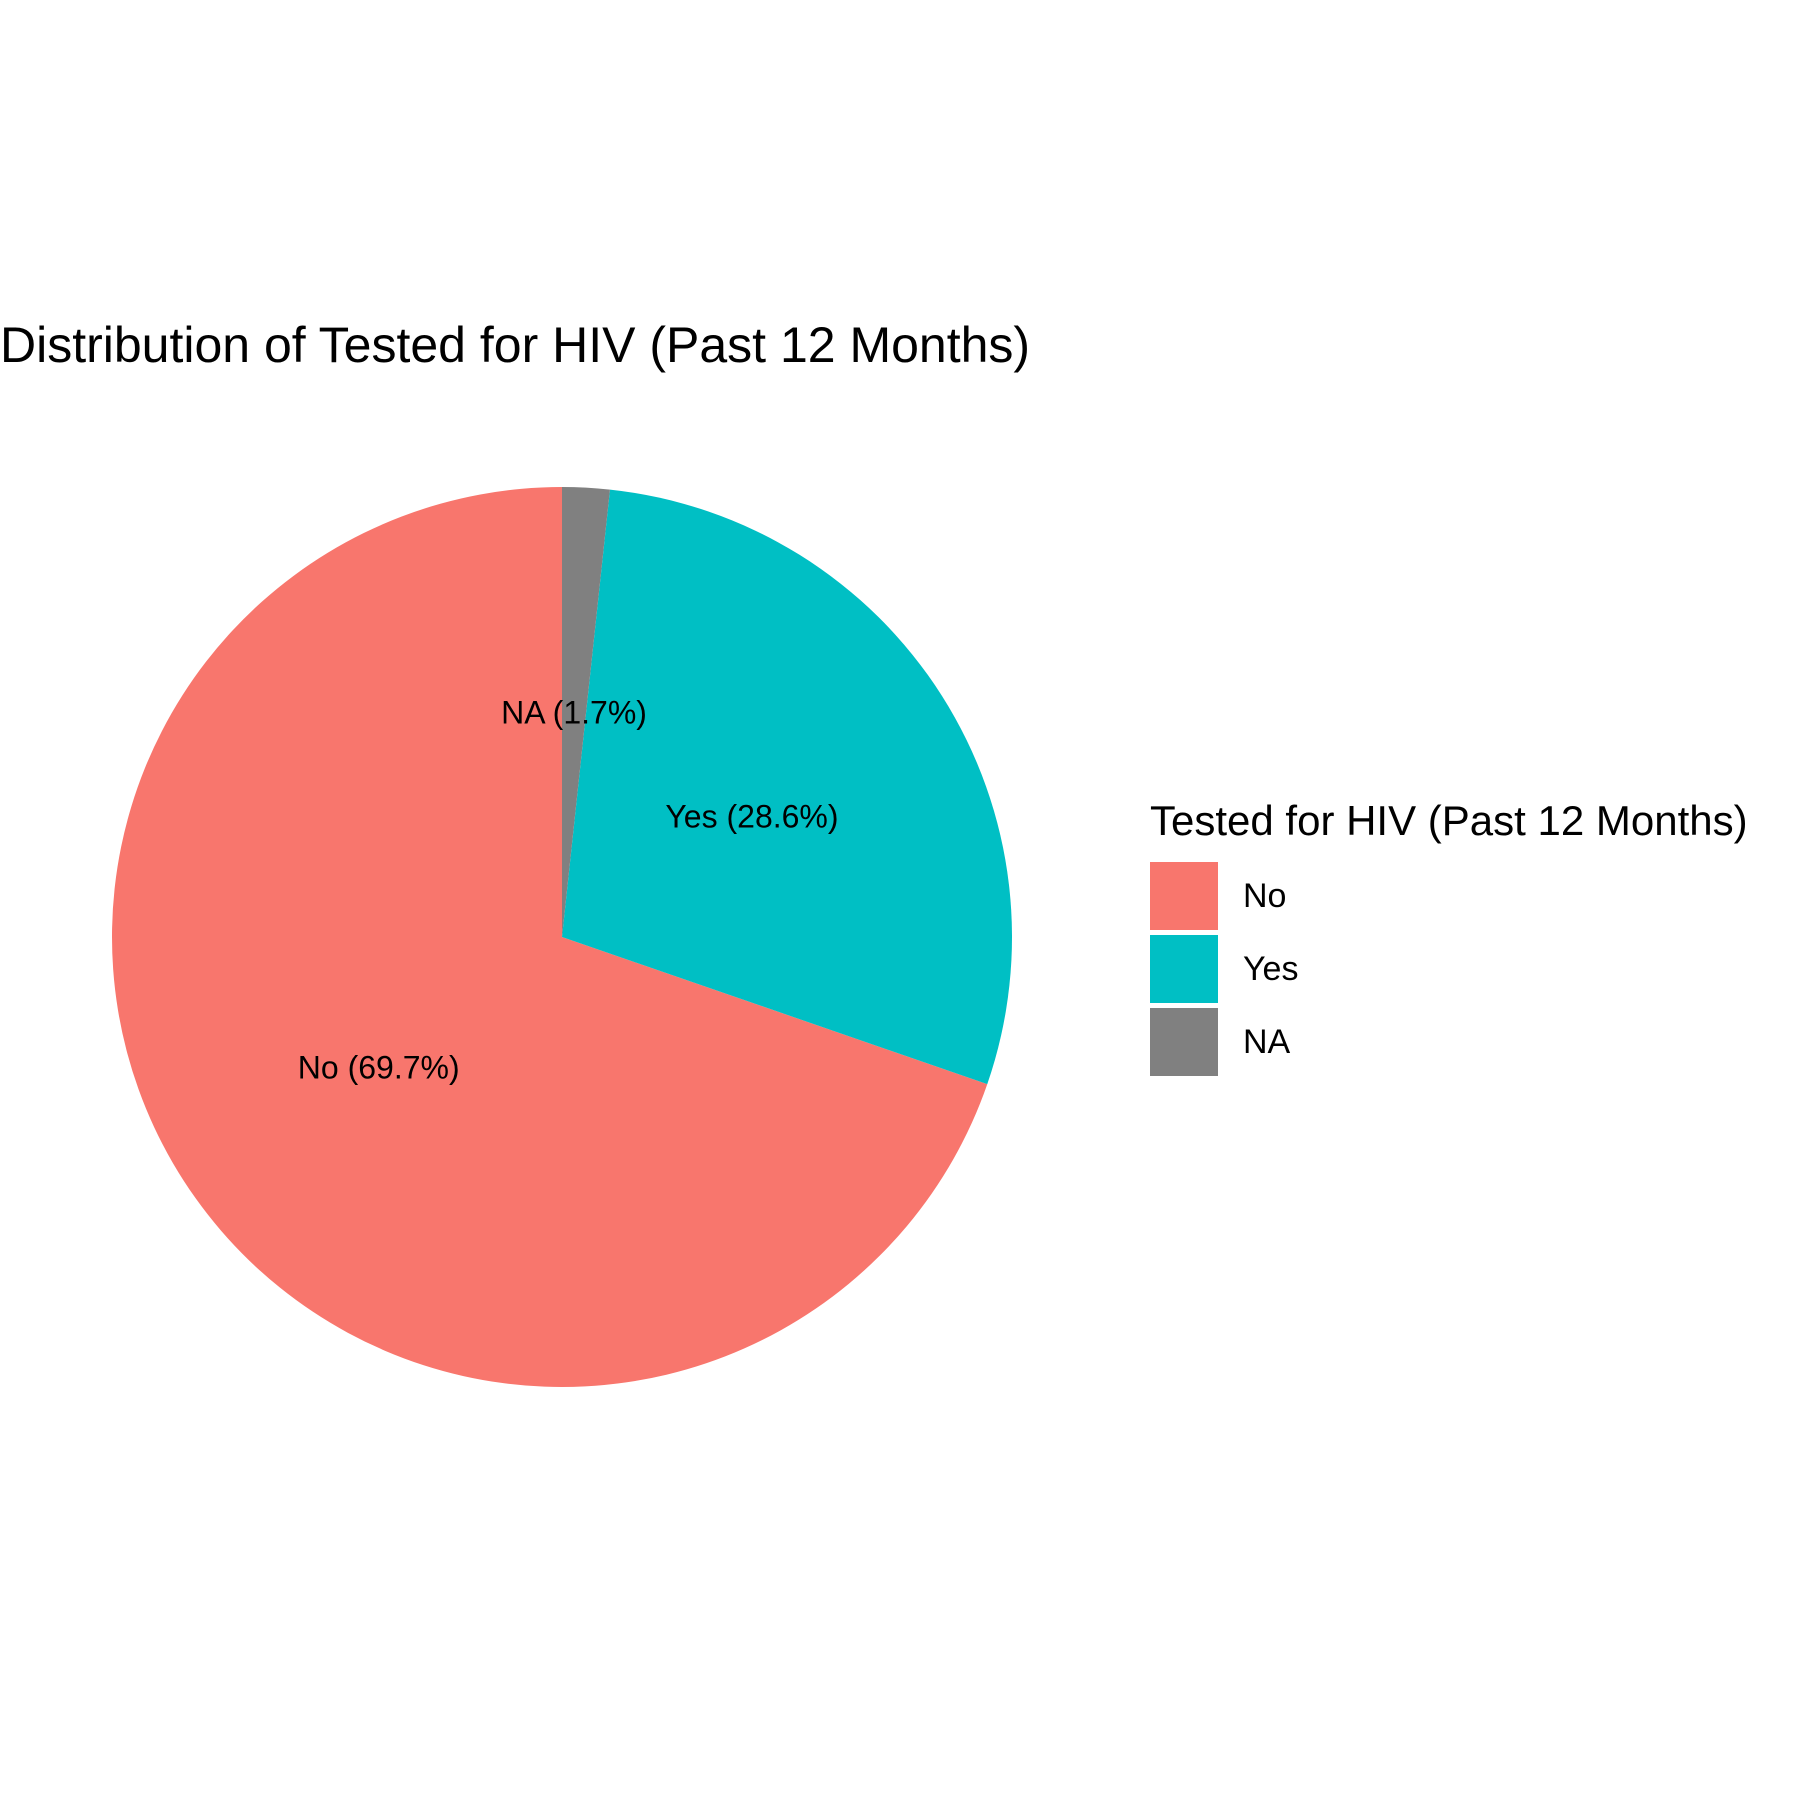 This screenshot has height=1800, width=1800. I want to click on slice-label-na: NA (1.7%), so click(574, 712).